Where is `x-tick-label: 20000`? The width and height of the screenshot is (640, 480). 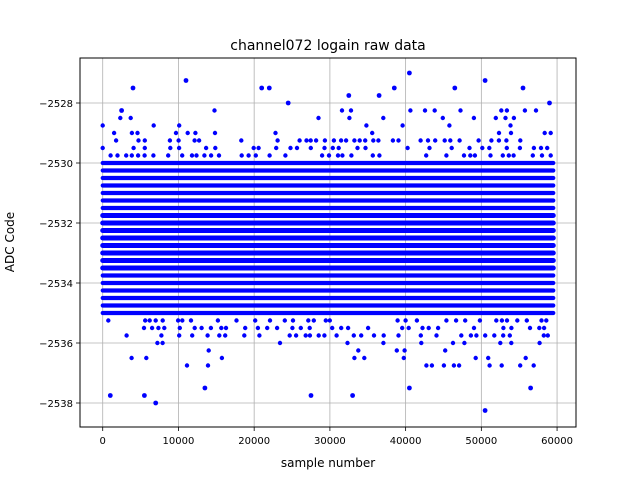 x-tick-label: 20000 is located at coordinates (254, 441).